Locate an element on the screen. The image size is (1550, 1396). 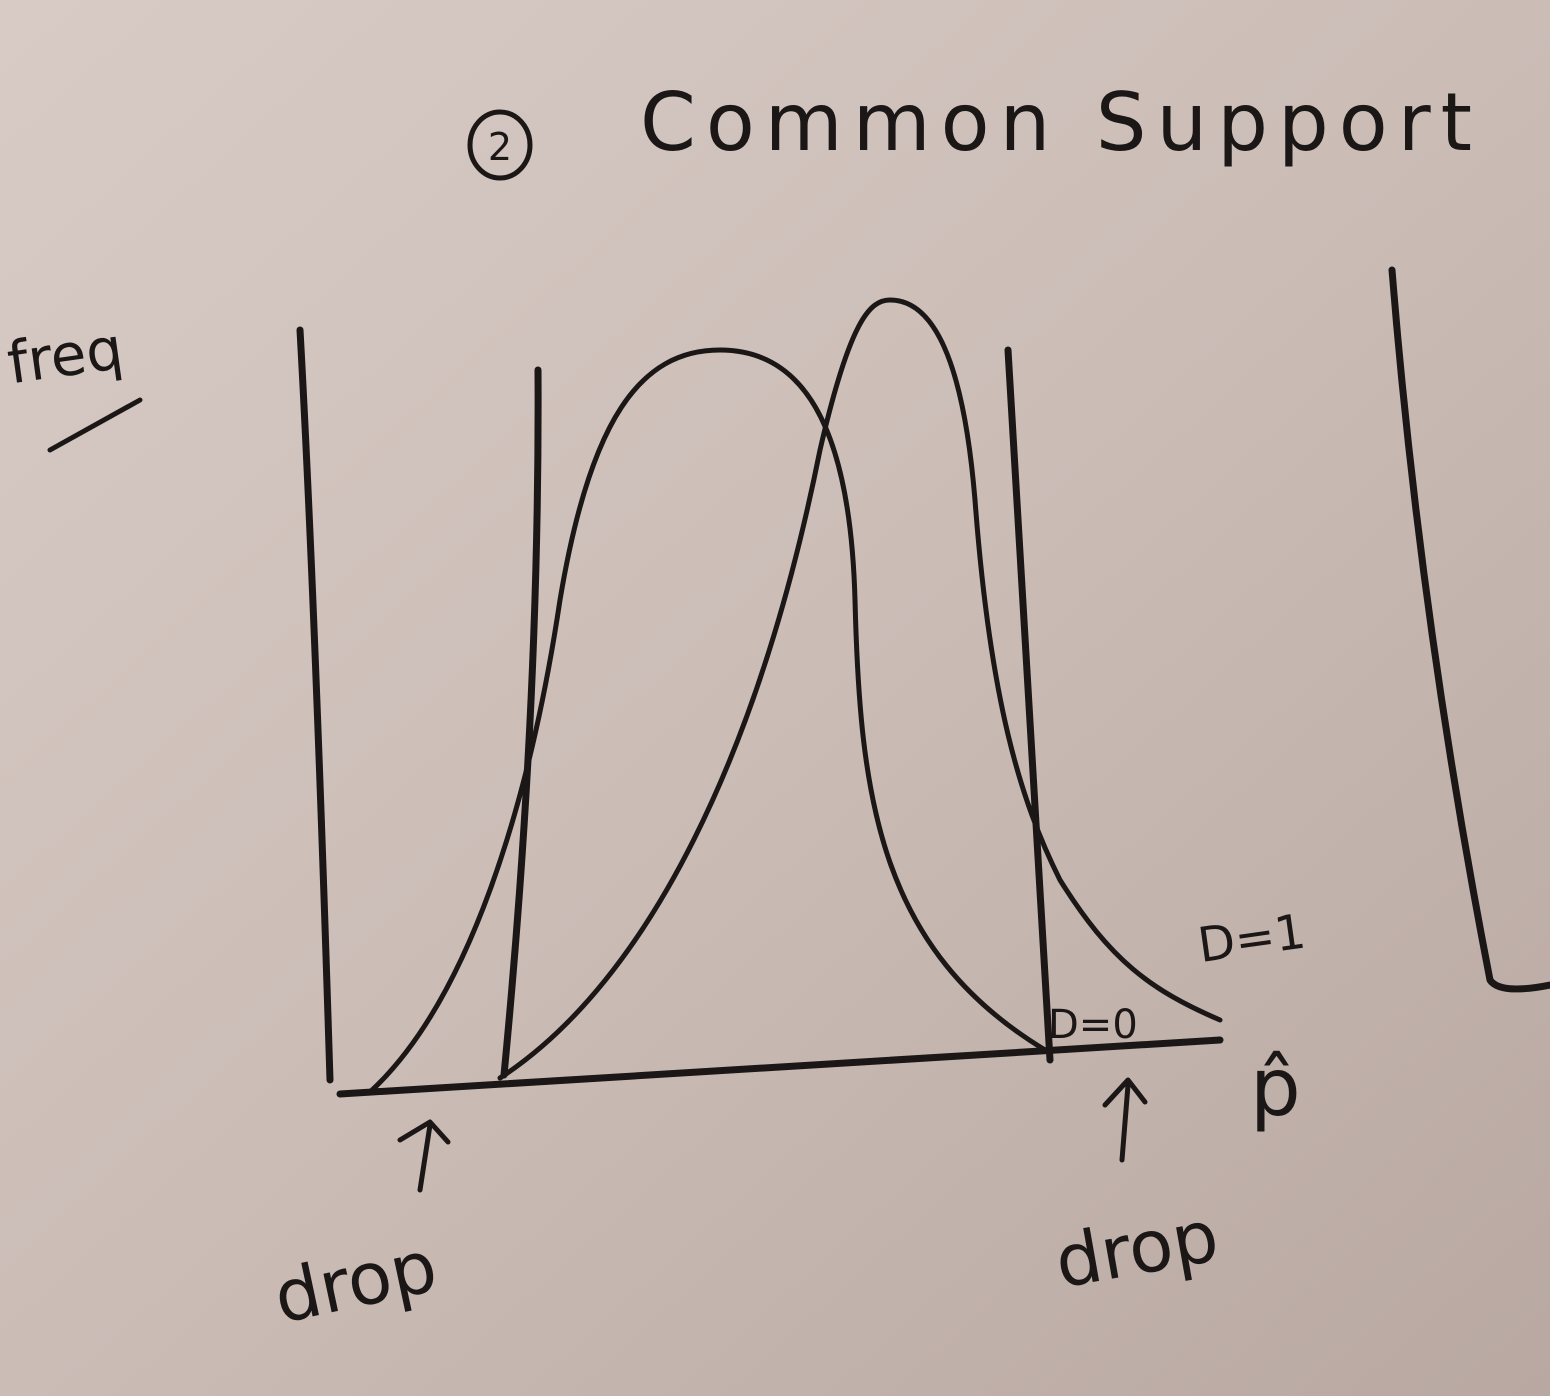
y-axis-label-underline is located at coordinates (95, 425).